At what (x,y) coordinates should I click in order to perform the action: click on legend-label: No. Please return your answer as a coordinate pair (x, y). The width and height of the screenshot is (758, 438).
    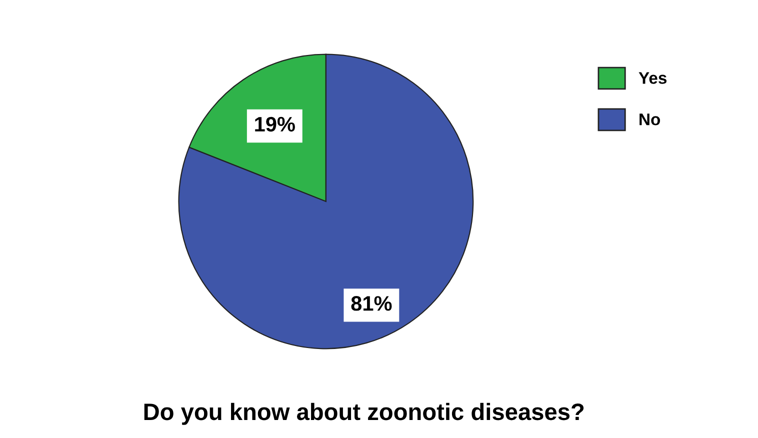
    Looking at the image, I should click on (650, 120).